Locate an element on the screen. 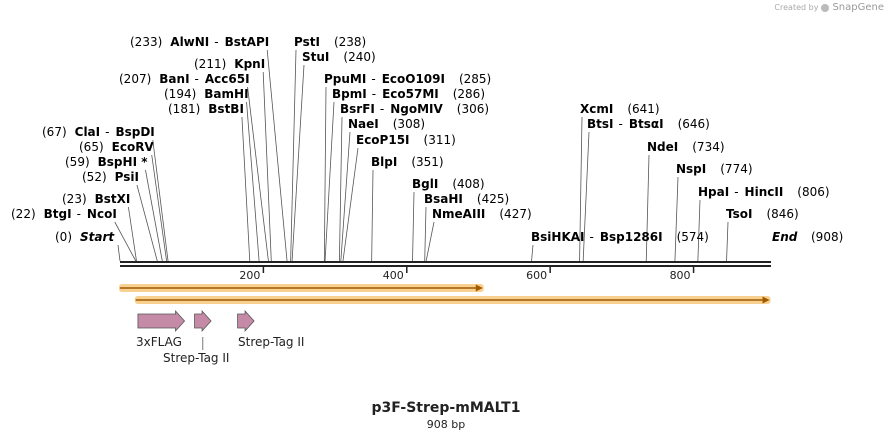 Image resolution: width=892 pixels, height=440 pixels. enzyme-site: PstI (238) is located at coordinates (328, 148).